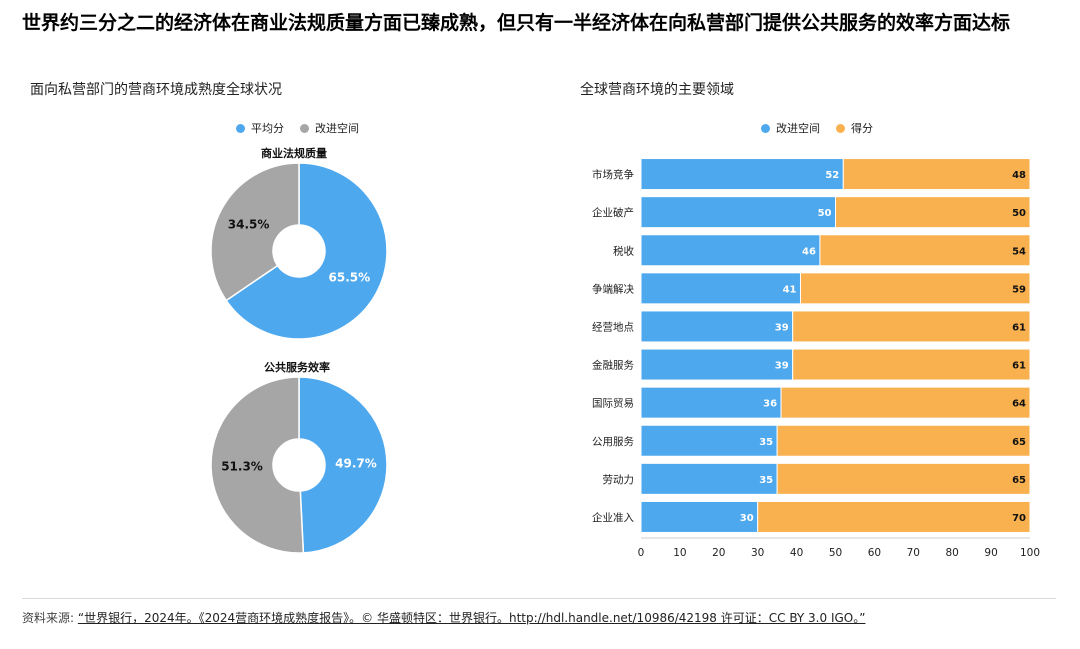  Describe the element at coordinates (952, 553) in the screenshot. I see `x-tick-label: 80` at that location.